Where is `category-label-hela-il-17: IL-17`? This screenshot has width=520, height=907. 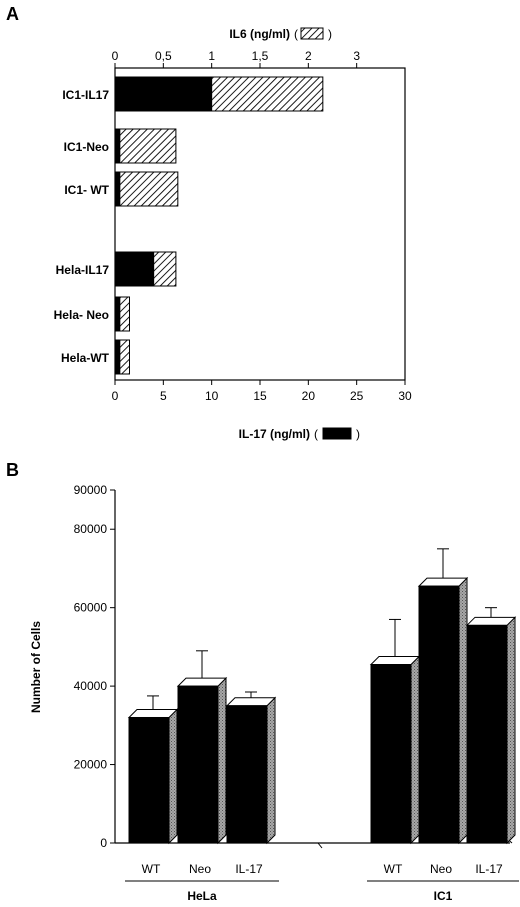
category-label-hela-il-17: IL-17 is located at coordinates (249, 869).